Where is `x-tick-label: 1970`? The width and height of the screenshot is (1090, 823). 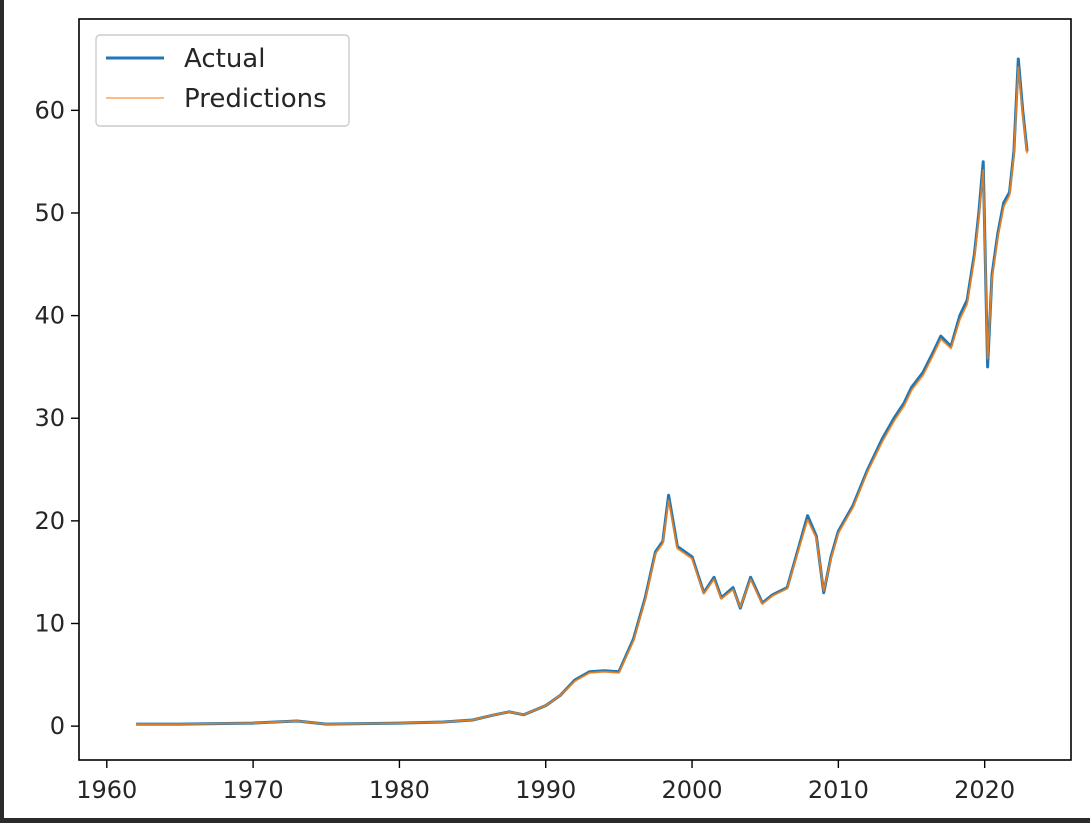
x-tick-label: 1970 is located at coordinates (253, 790).